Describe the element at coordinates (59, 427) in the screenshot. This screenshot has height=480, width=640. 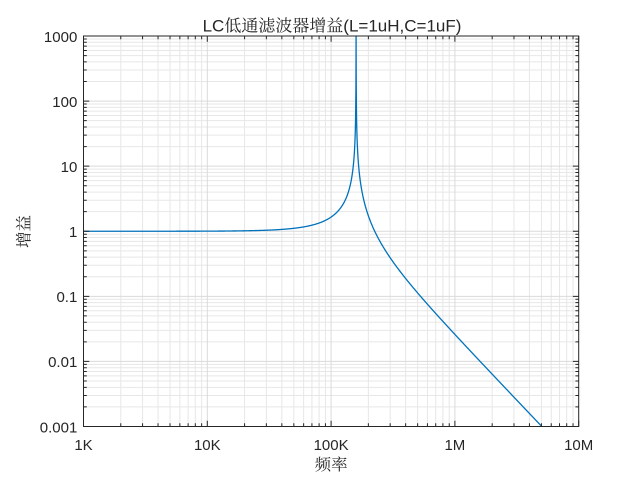
I see `svg-text: 0.001` at that location.